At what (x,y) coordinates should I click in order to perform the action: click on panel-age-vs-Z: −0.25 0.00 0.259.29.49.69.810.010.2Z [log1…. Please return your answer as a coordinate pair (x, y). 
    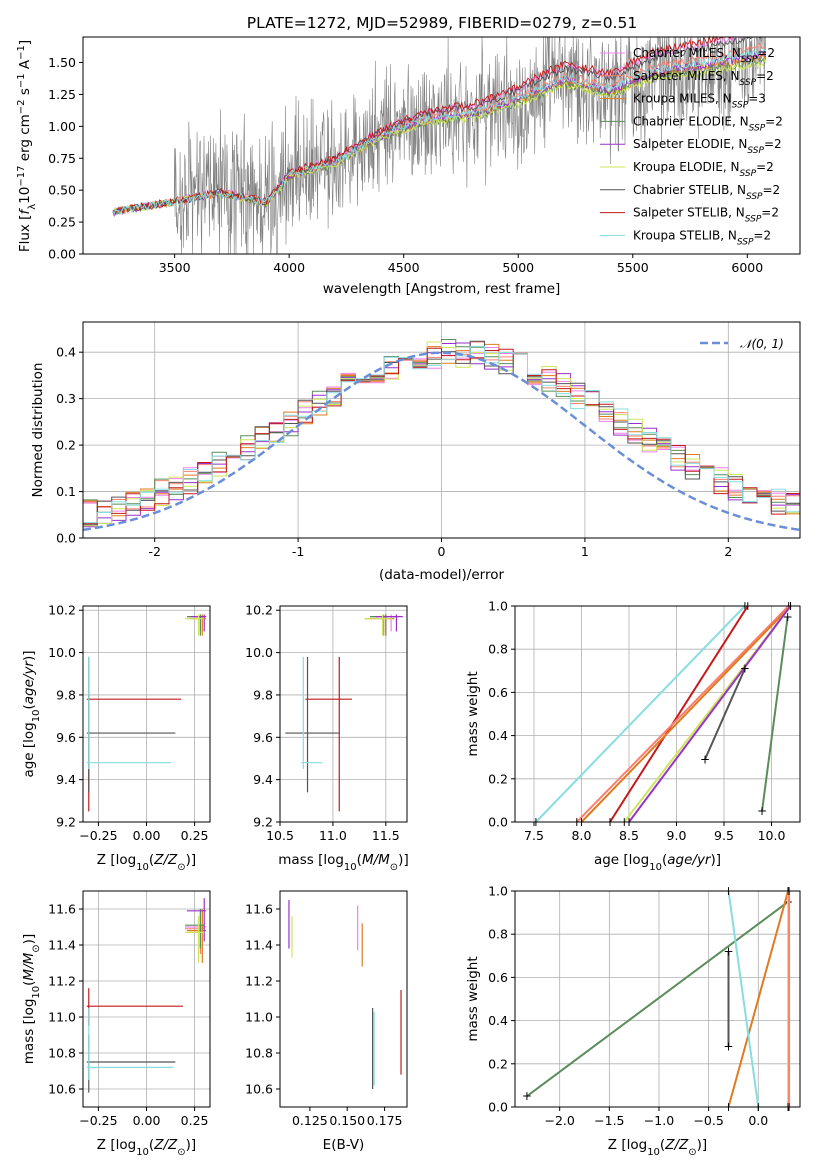
    Looking at the image, I should click on (116, 738).